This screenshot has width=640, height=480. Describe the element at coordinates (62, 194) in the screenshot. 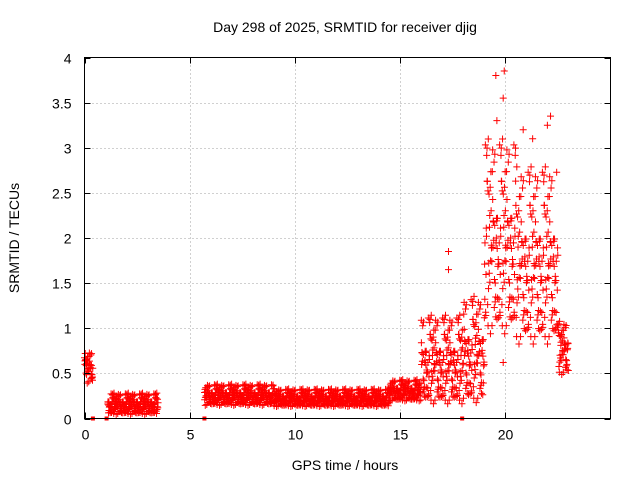

I see `y-tick-label: 2.5` at that location.